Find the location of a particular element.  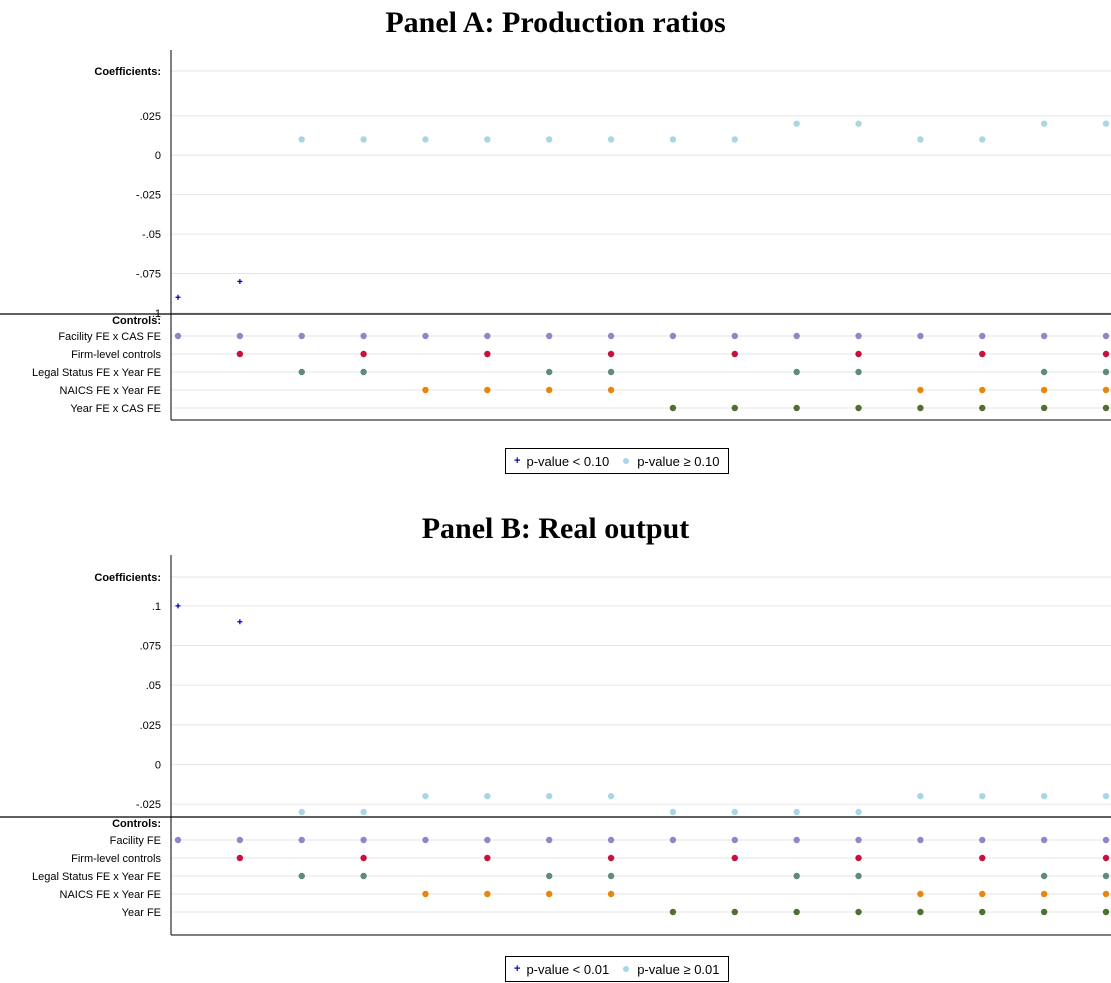

coef-header: Coefficients: is located at coordinates (127, 578).